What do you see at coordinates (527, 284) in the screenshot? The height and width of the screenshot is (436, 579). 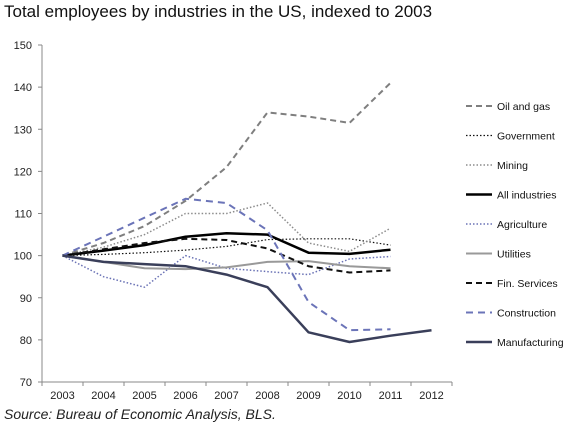 I see `legend-label-fin-services: Fin. Services` at bounding box center [527, 284].